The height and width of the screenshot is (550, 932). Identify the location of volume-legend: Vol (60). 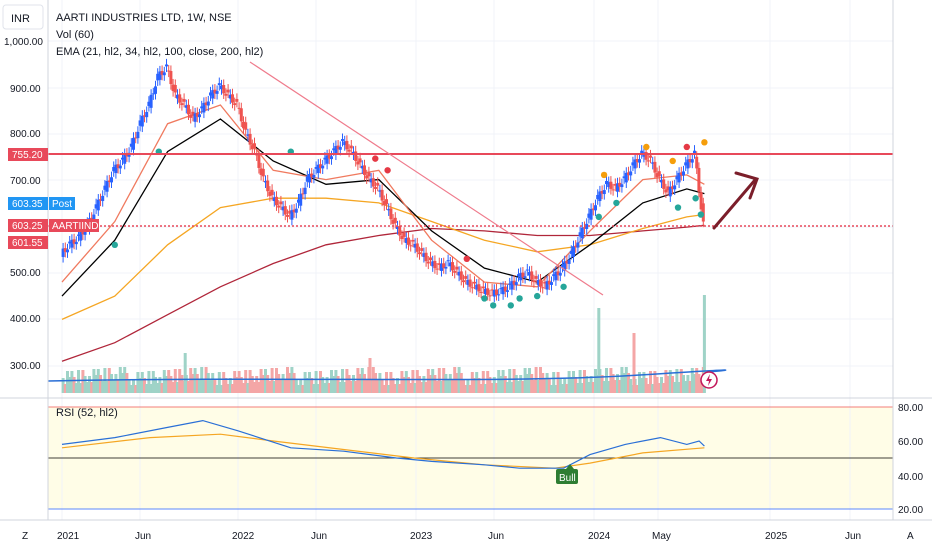
(75, 35).